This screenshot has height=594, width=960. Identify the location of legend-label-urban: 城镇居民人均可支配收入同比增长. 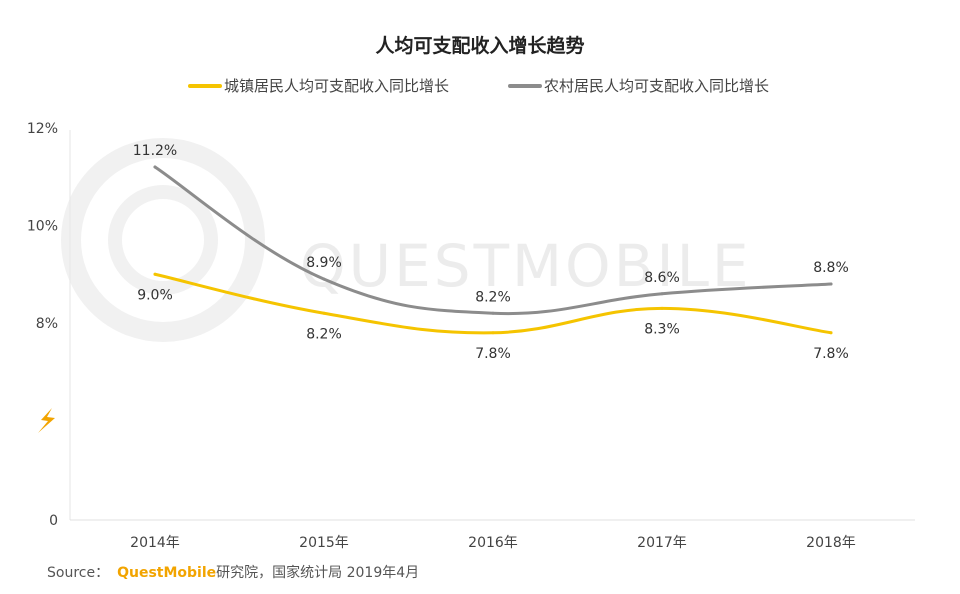
(336, 86).